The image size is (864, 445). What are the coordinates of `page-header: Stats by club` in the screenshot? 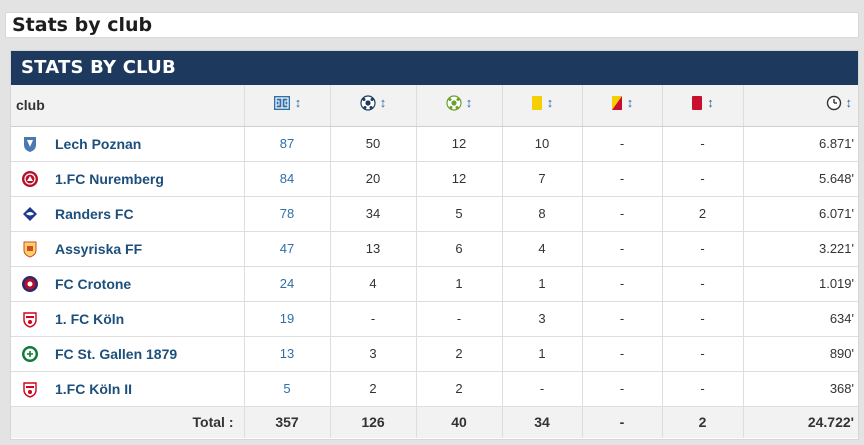 It's located at (432, 25).